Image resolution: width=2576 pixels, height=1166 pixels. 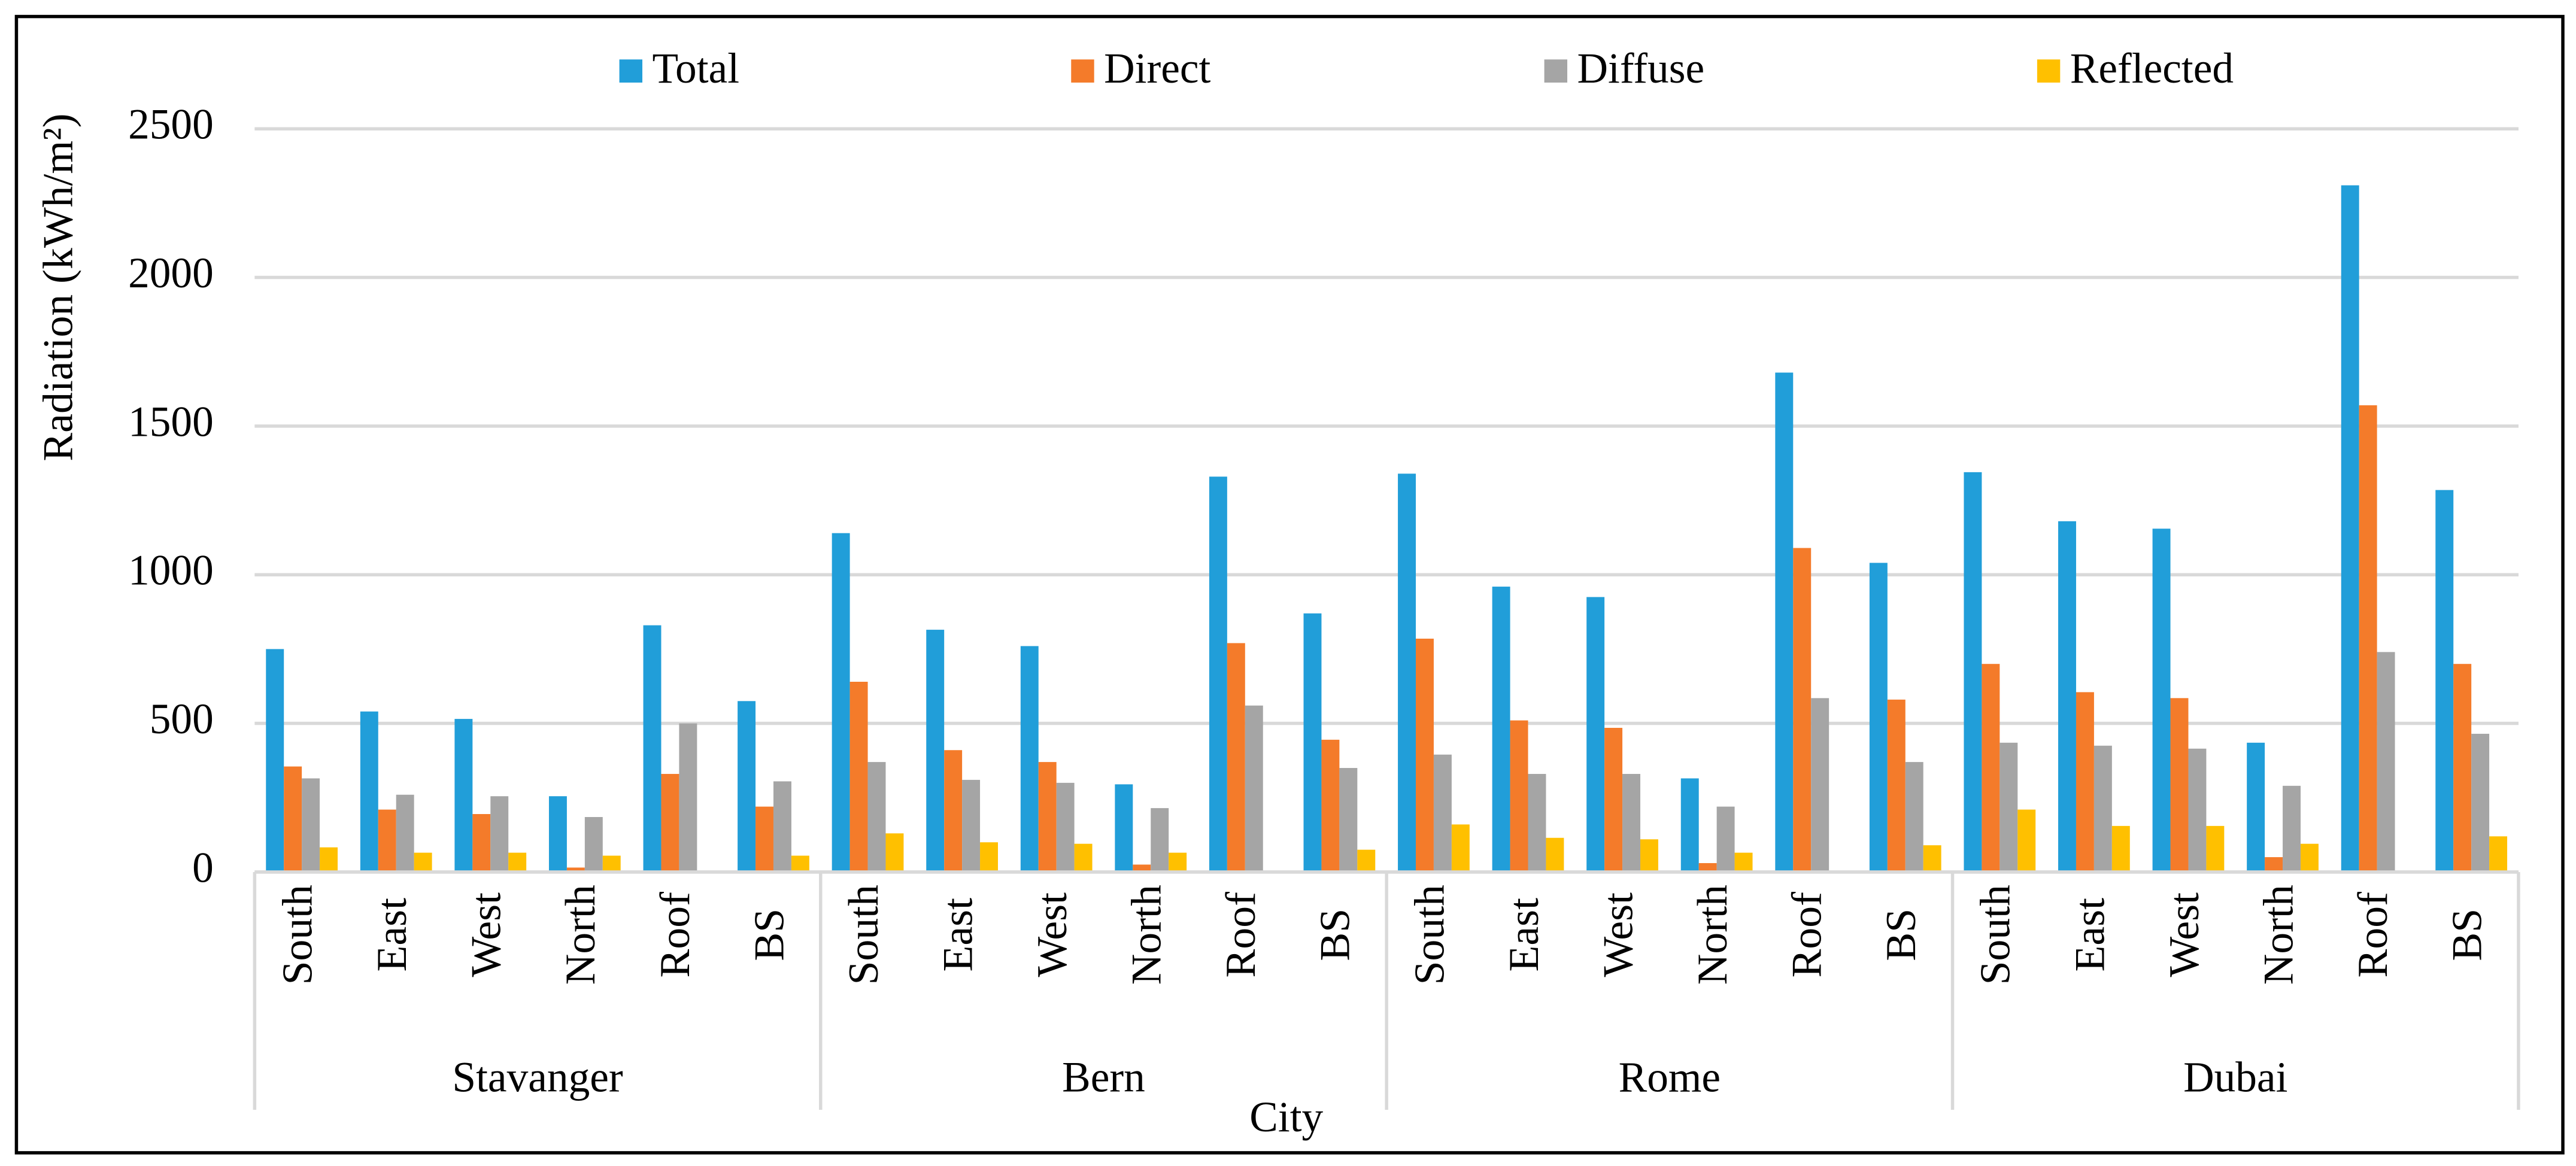 What do you see at coordinates (2152, 68) in the screenshot?
I see `legend-label: Reflected` at bounding box center [2152, 68].